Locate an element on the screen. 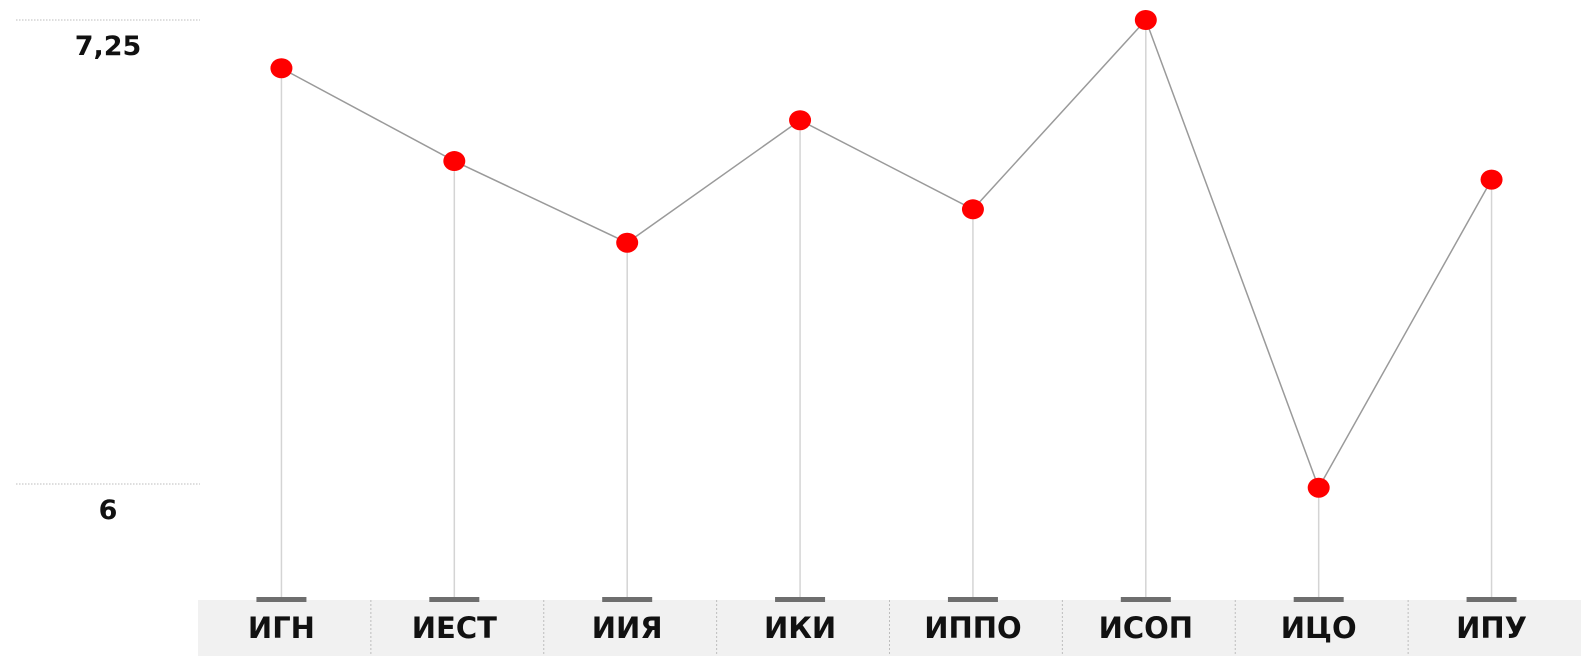 Image resolution: width=1581 pixels, height=656 pixels. y-tick-label: 6 is located at coordinates (108, 510).